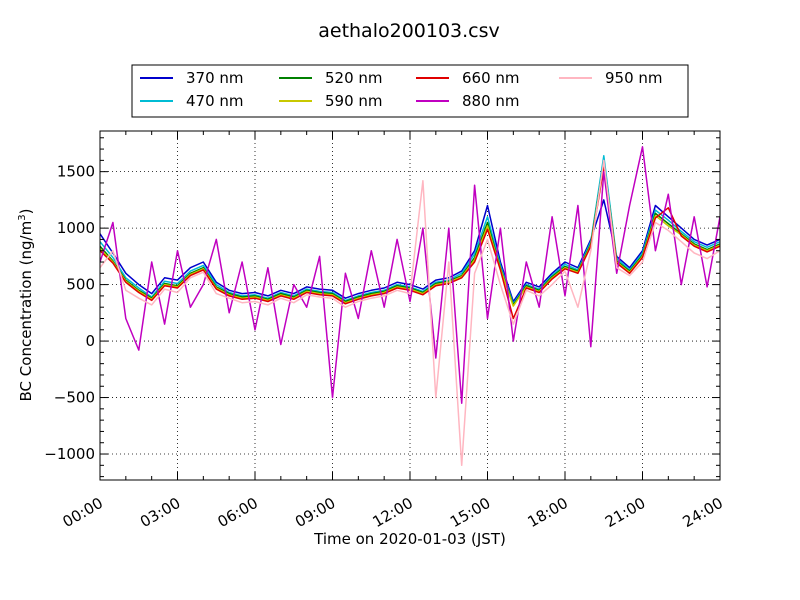 Image resolution: width=800 pixels, height=600 pixels. Describe the element at coordinates (354, 101) in the screenshot. I see `legend-label-590-nm: 590 nm` at that location.